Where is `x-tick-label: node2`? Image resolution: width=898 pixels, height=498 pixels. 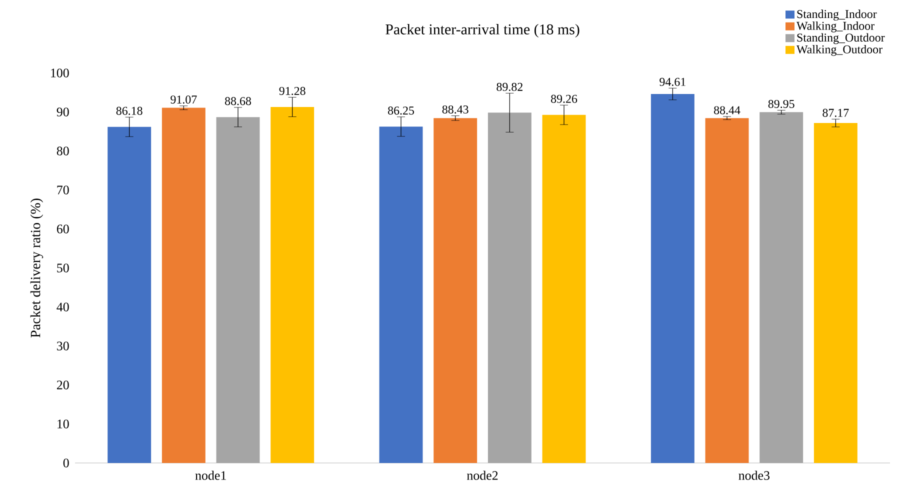
x-tick-label: node2 is located at coordinates (482, 475).